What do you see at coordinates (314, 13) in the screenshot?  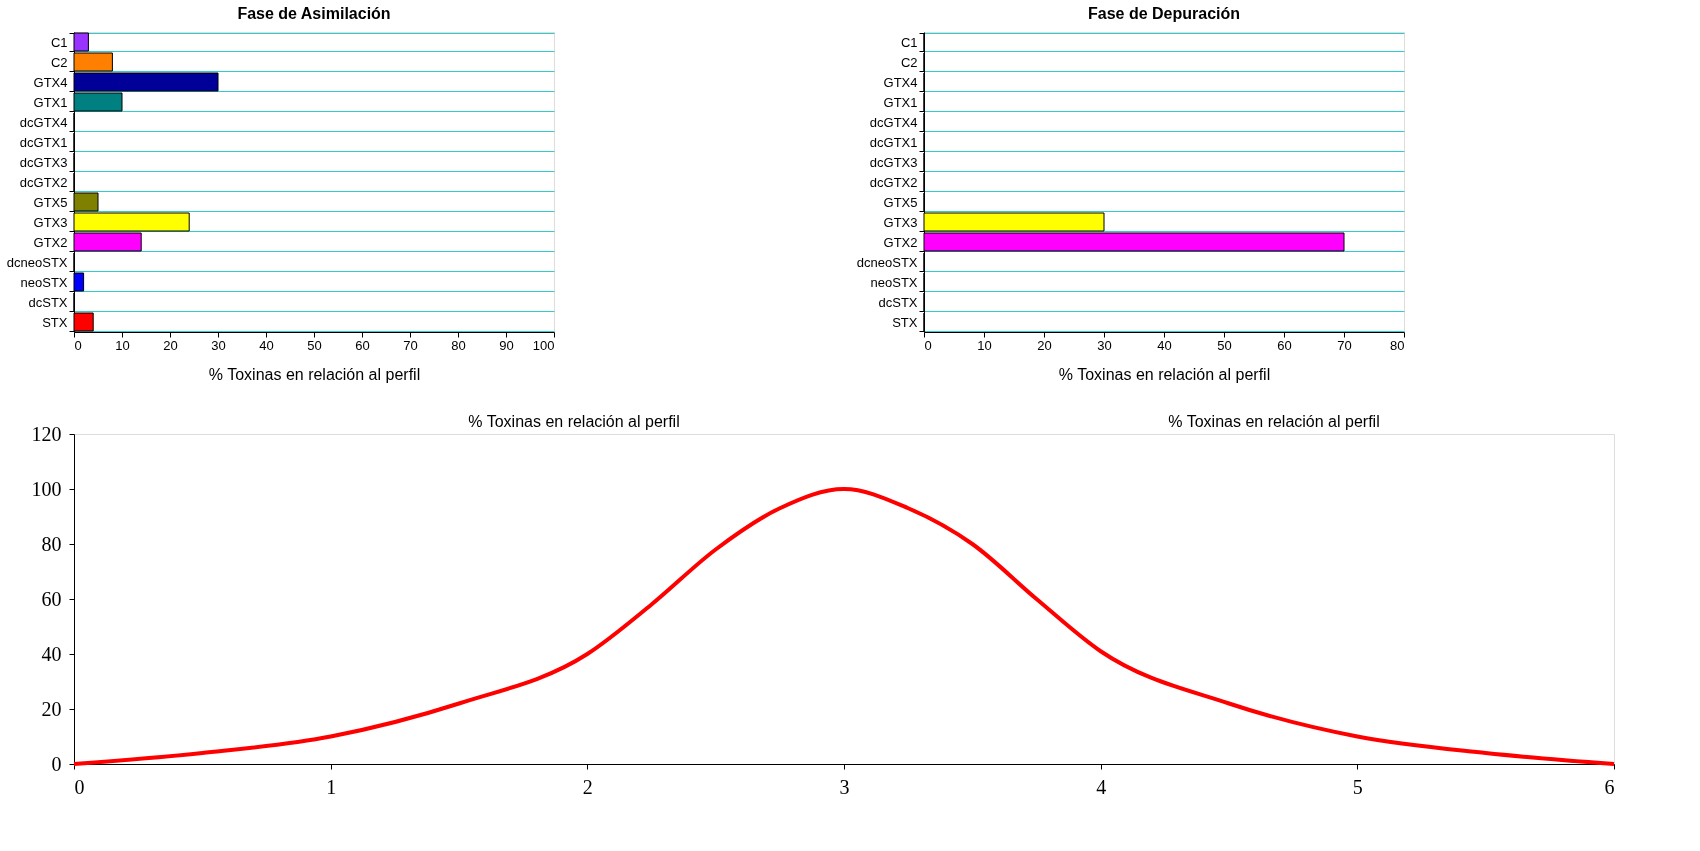 I see `chart-title: Fase de Asimilación` at bounding box center [314, 13].